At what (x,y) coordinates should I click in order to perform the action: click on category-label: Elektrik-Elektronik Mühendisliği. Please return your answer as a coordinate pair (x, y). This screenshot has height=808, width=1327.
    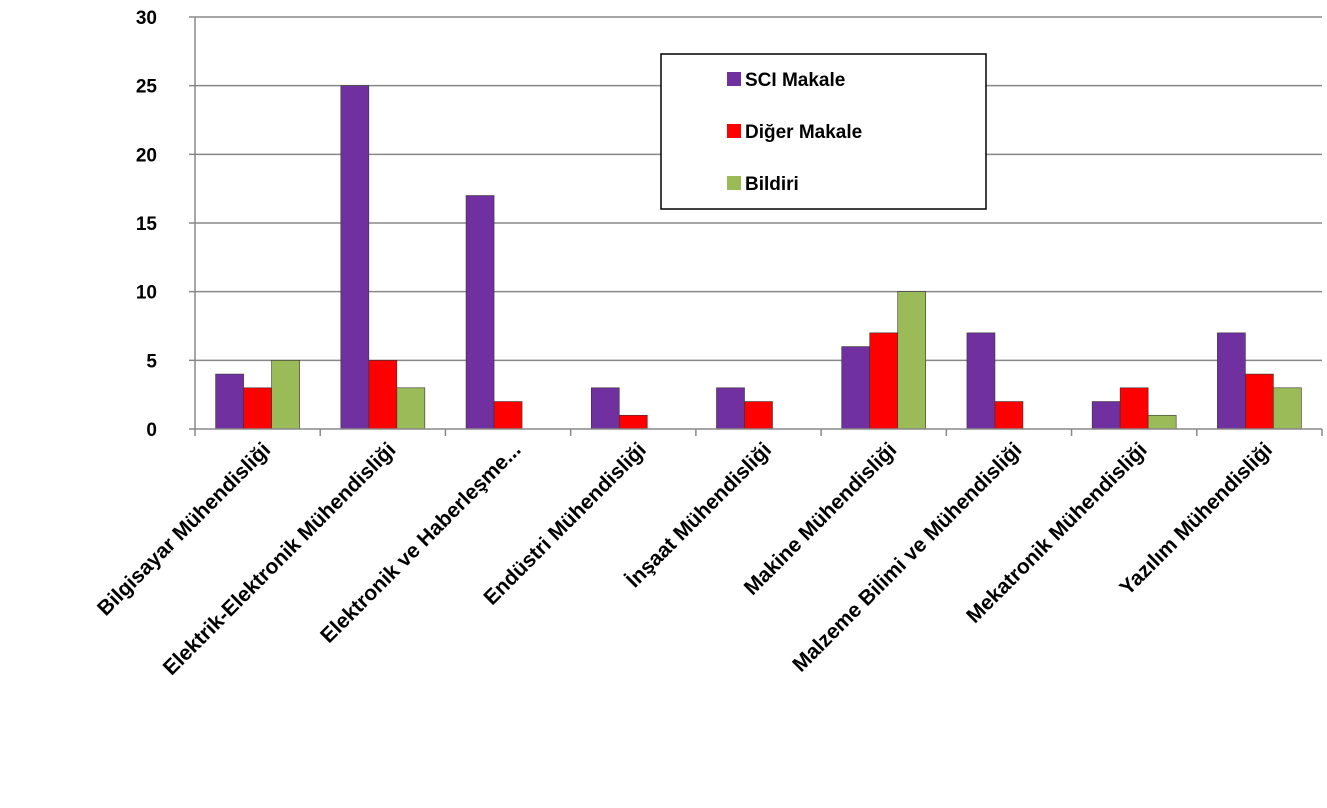
    Looking at the image, I should click on (280, 559).